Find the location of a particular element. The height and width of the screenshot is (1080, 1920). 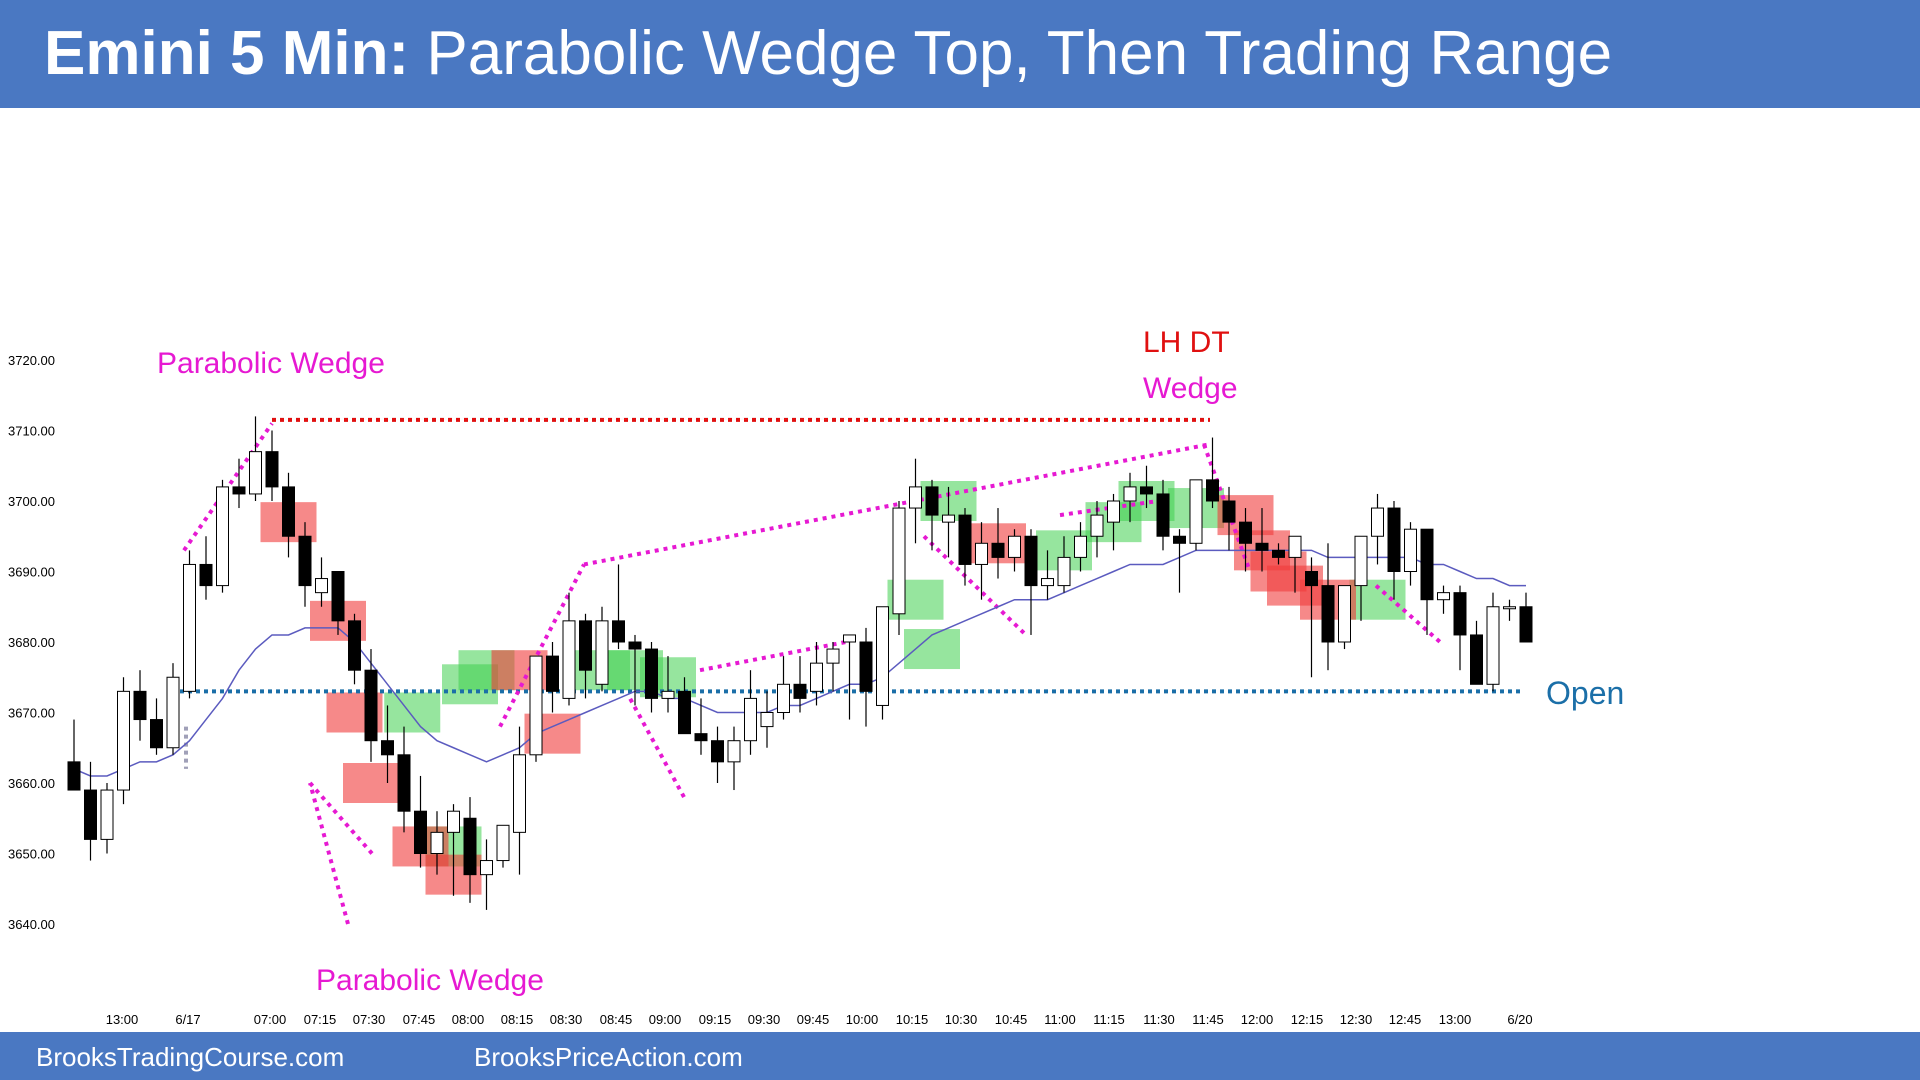

label-wedge: Wedge is located at coordinates (1190, 388).